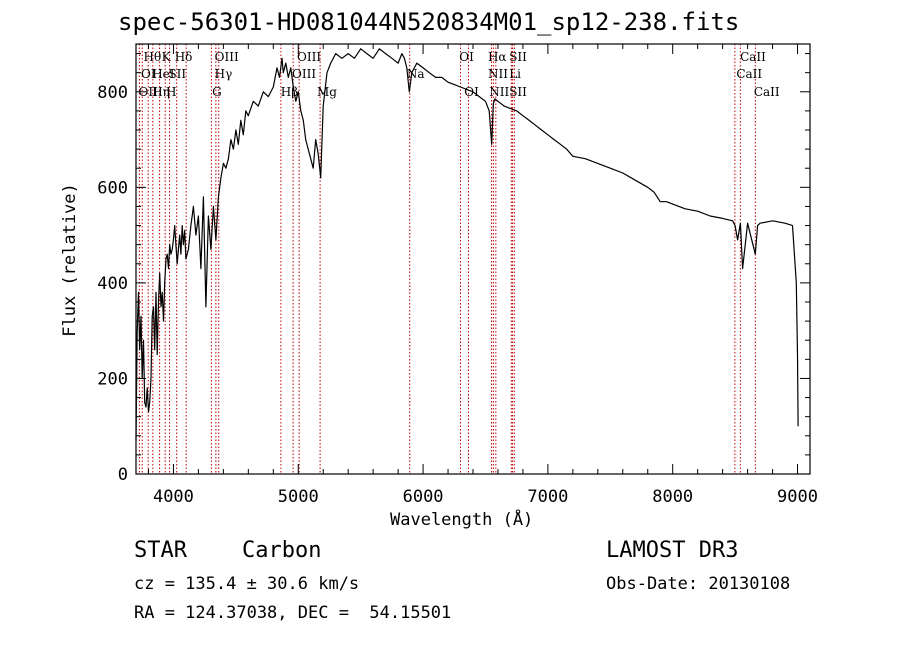 The image size is (900, 649). What do you see at coordinates (70, 260) in the screenshot?
I see `y-axis-label: Flux (relative)` at bounding box center [70, 260].